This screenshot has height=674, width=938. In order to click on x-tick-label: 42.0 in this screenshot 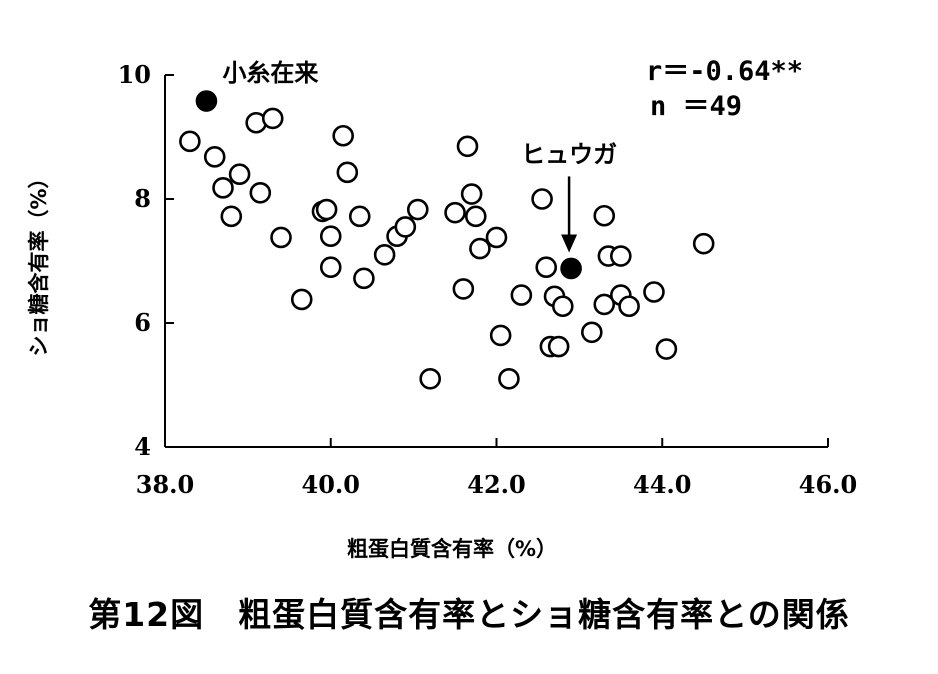, I will do `click(496, 484)`.